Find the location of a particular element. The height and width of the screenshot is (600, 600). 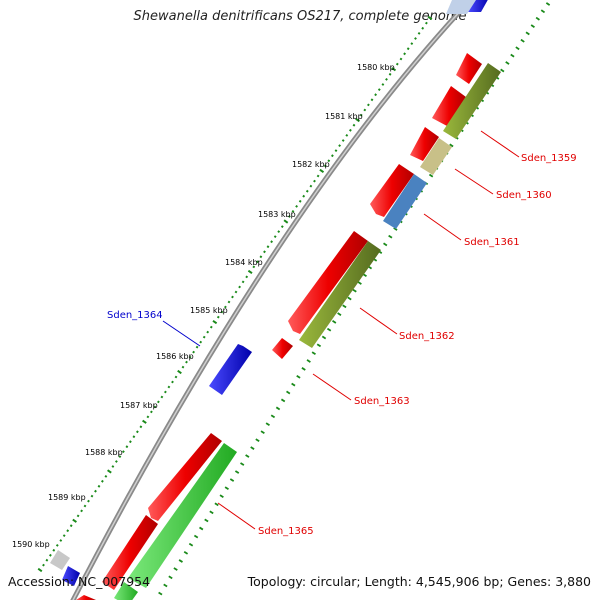

gene-label-sden-1360: Sden_1360 is located at coordinates (524, 195).